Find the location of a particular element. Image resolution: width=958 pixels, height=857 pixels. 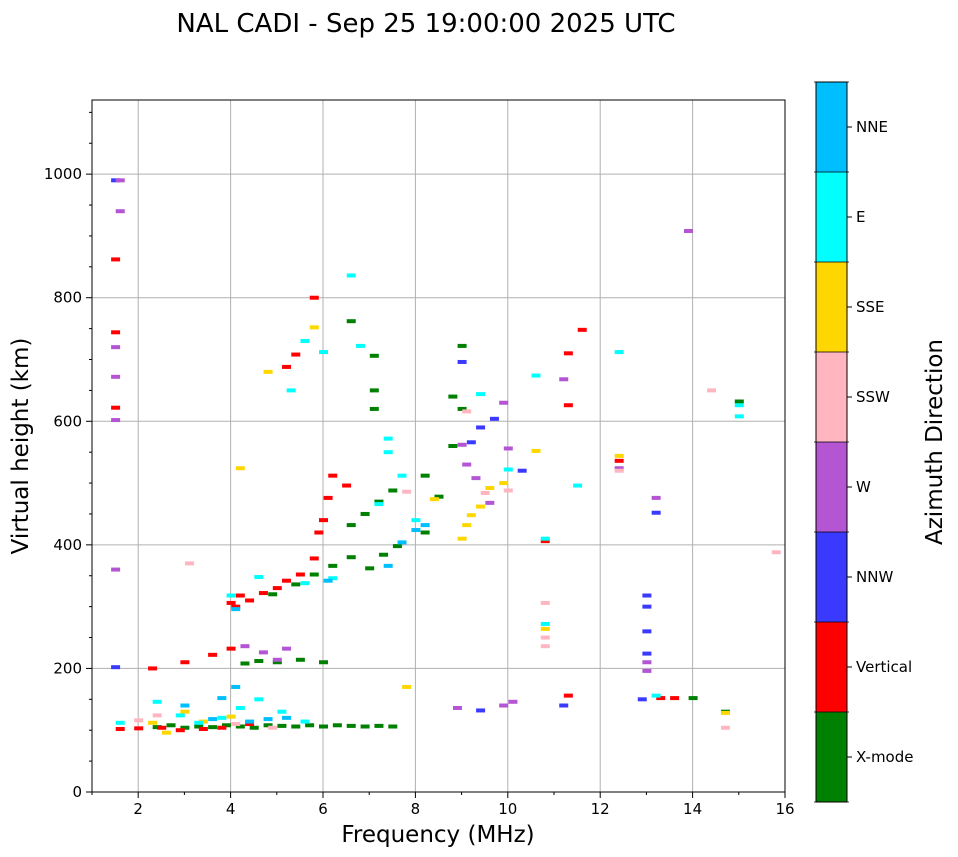

y-axis-label: Virtual height (km) is located at coordinates (21, 446).